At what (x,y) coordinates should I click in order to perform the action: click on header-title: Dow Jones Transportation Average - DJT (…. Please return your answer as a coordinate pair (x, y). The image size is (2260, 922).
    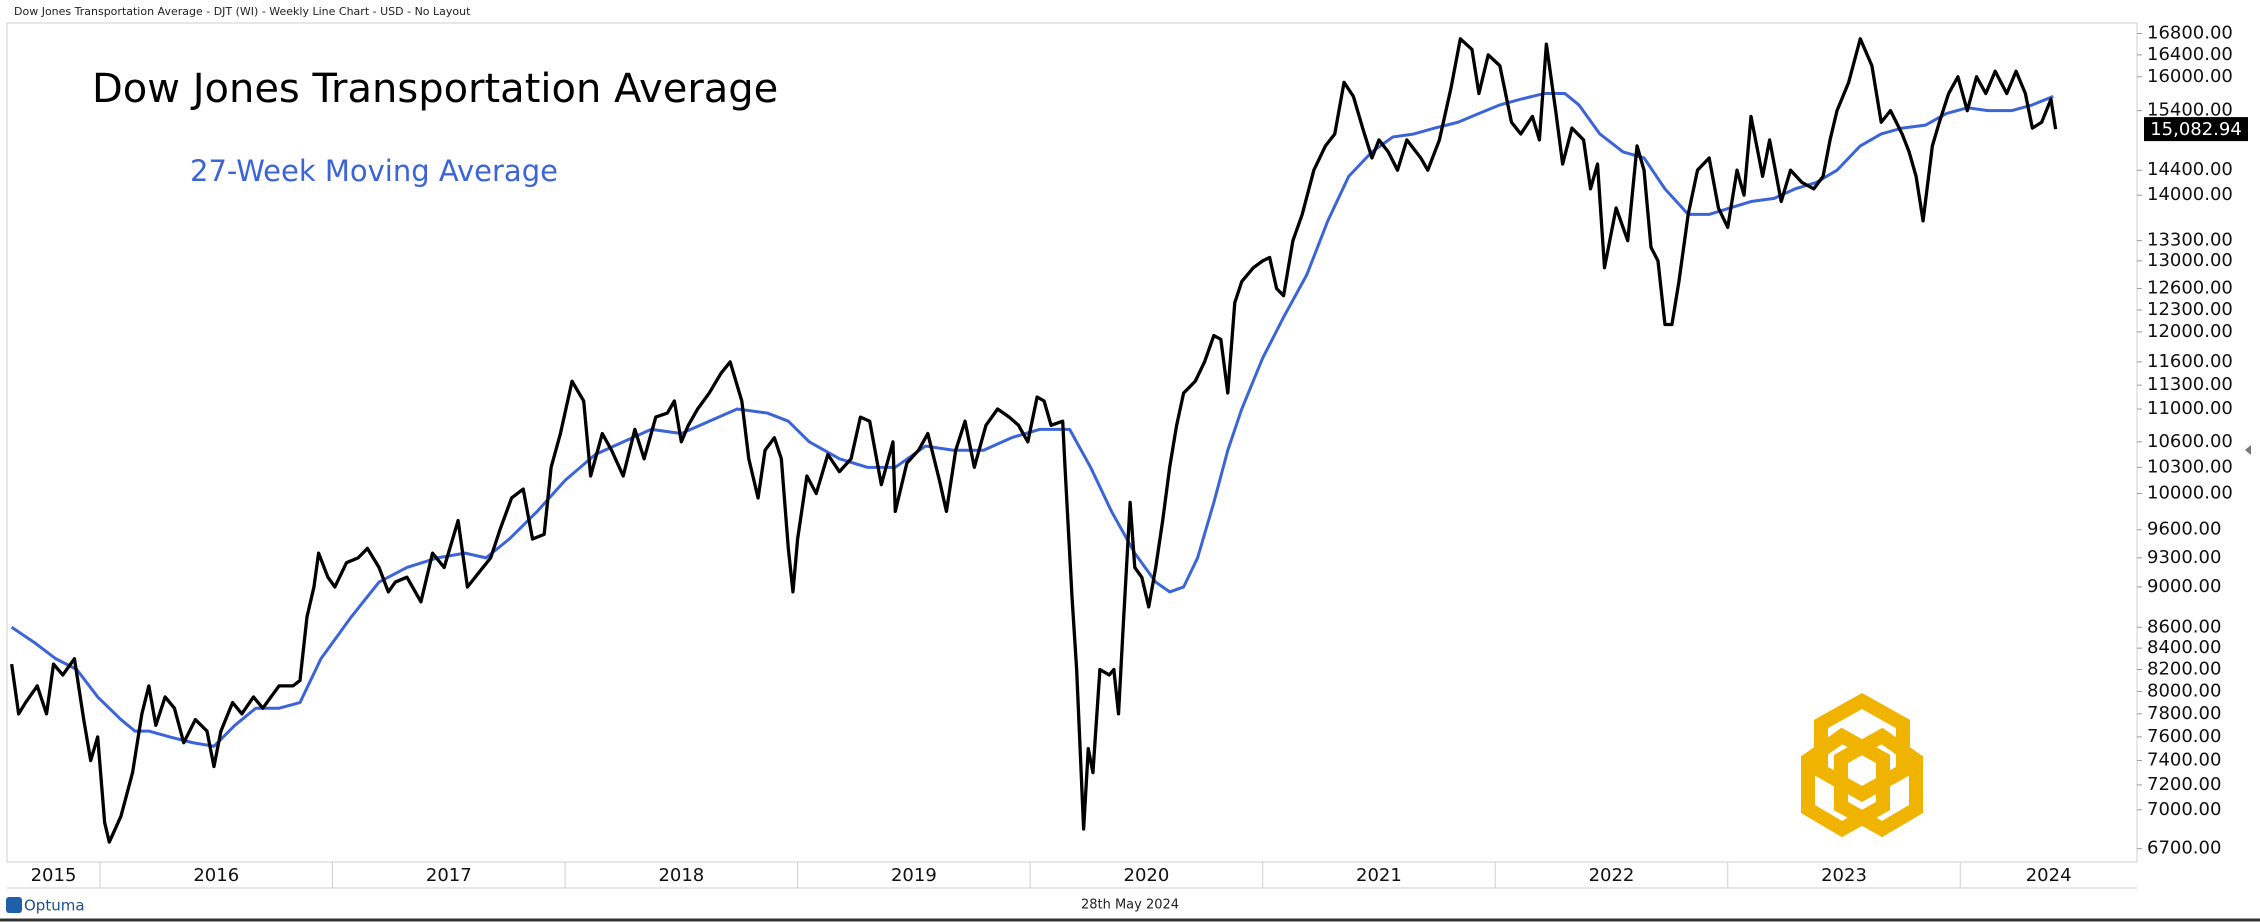
    Looking at the image, I should click on (242, 11).